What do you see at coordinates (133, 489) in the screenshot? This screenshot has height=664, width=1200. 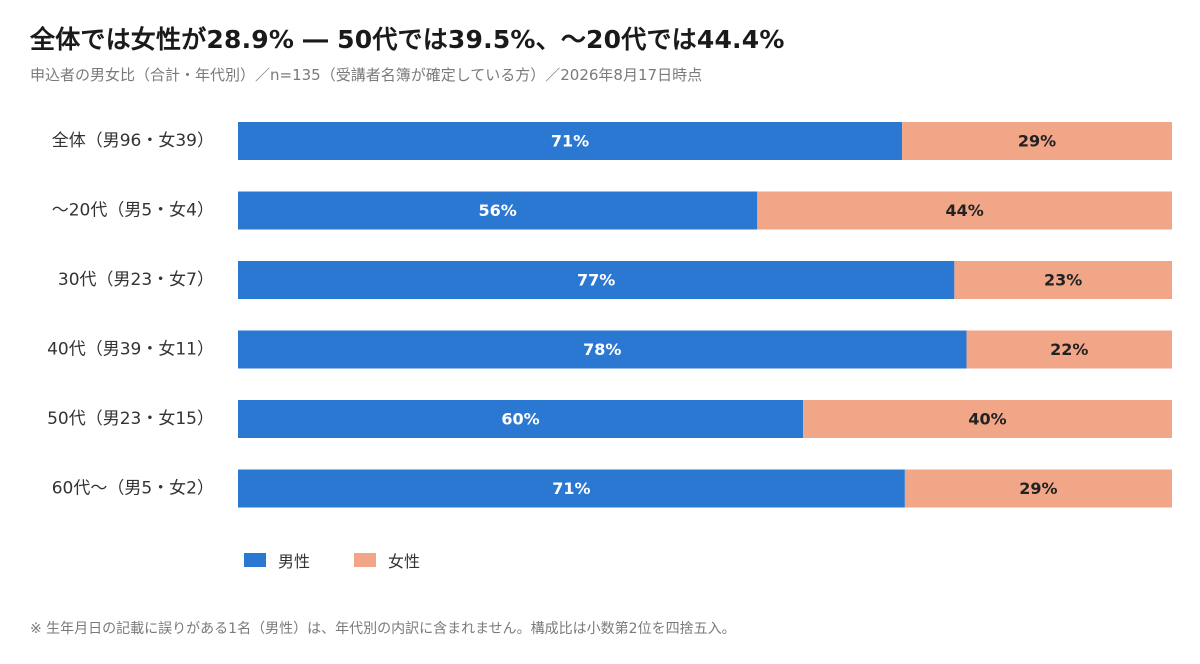 I see `category-label: 60代〜（男5・女2）` at bounding box center [133, 489].